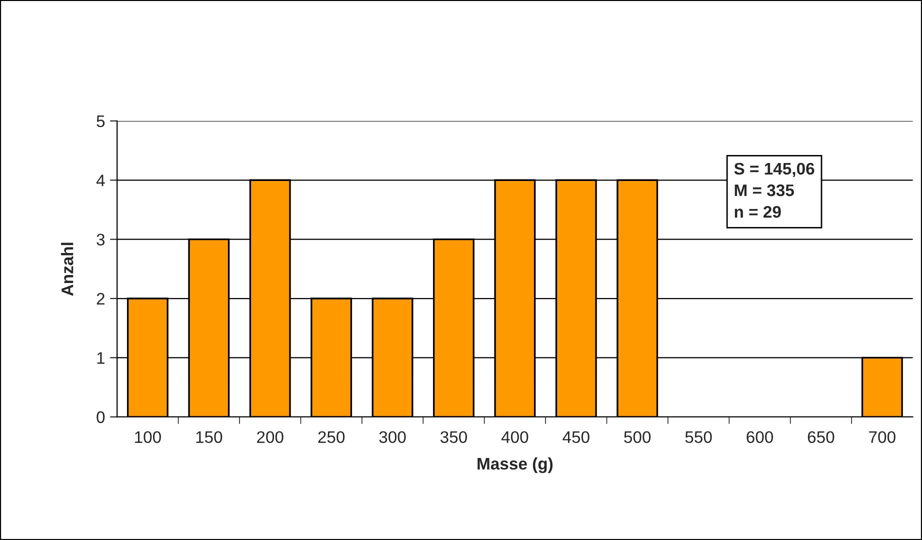  Describe the element at coordinates (514, 437) in the screenshot. I see `x-tick-label: 400` at that location.